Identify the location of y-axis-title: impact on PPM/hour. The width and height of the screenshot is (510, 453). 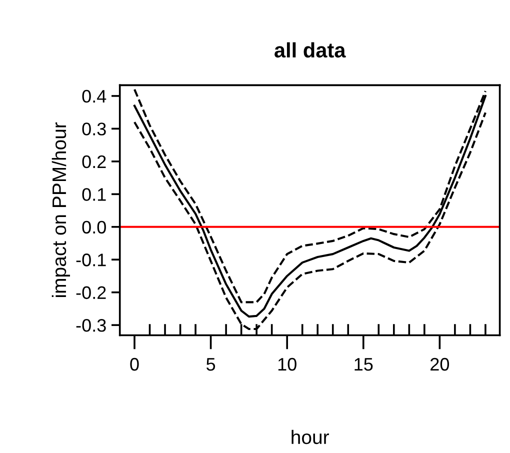
(61, 209).